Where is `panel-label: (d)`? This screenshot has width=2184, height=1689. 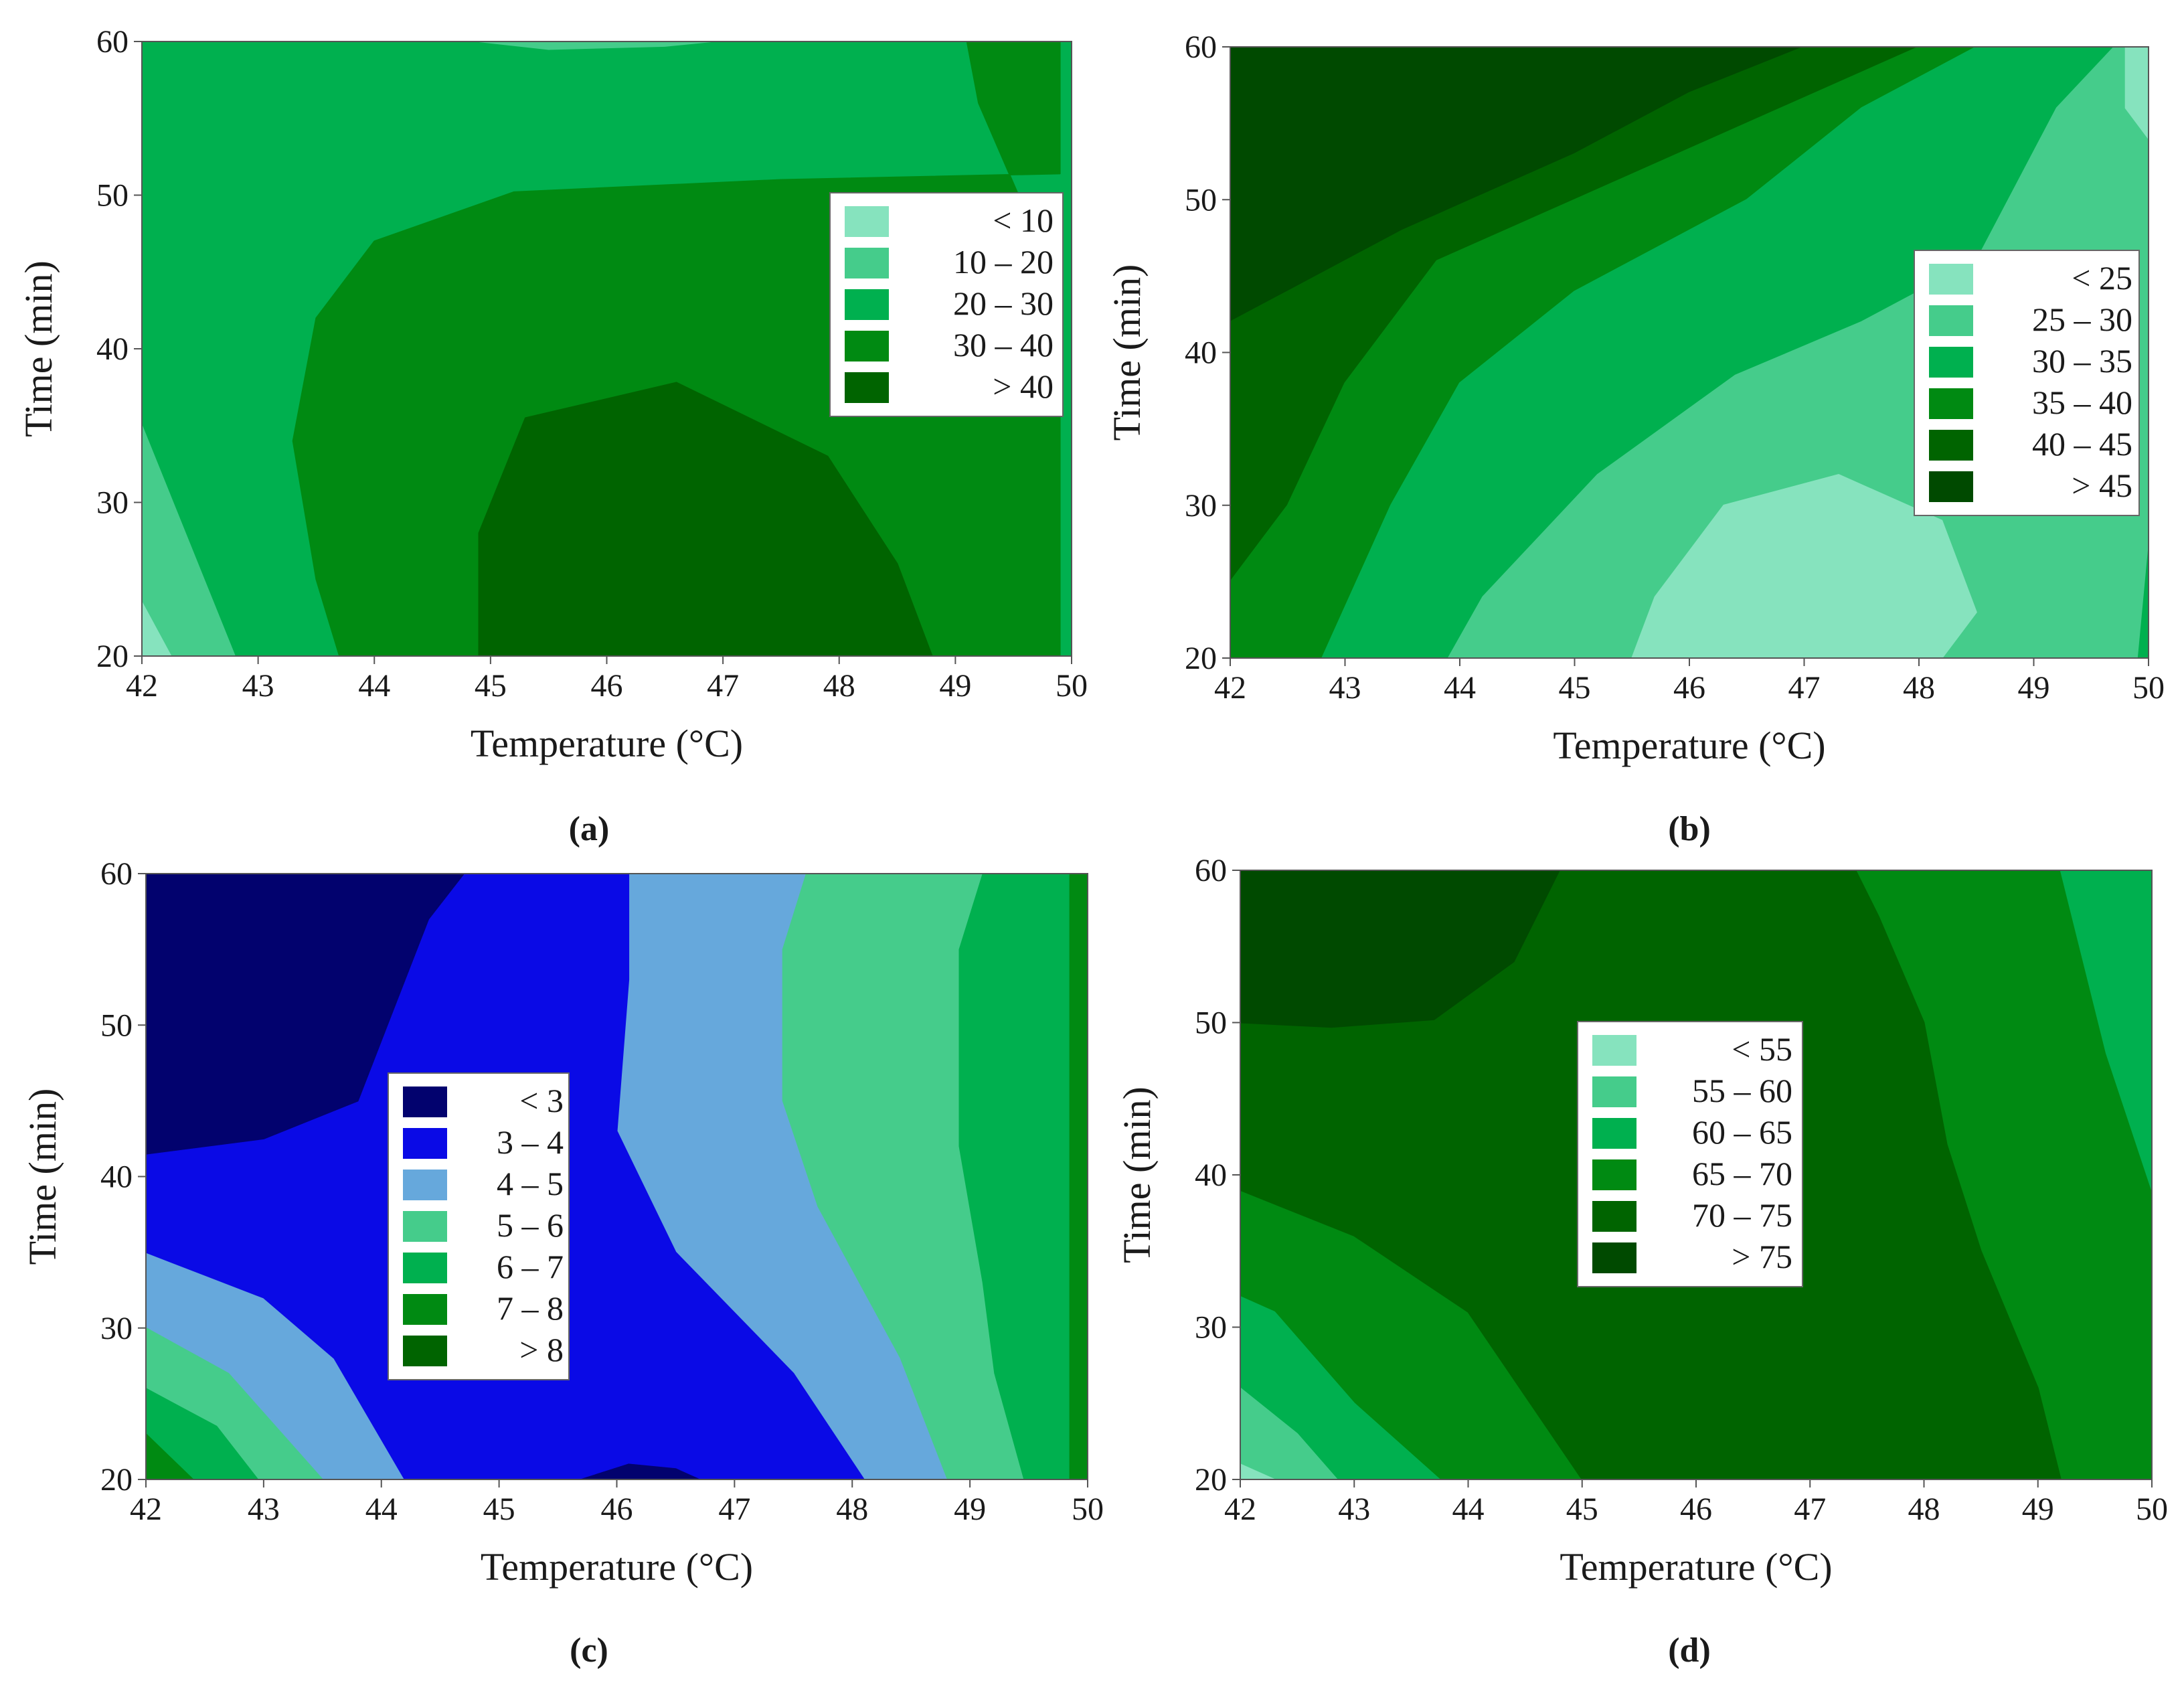 panel-label: (d) is located at coordinates (1689, 1650).